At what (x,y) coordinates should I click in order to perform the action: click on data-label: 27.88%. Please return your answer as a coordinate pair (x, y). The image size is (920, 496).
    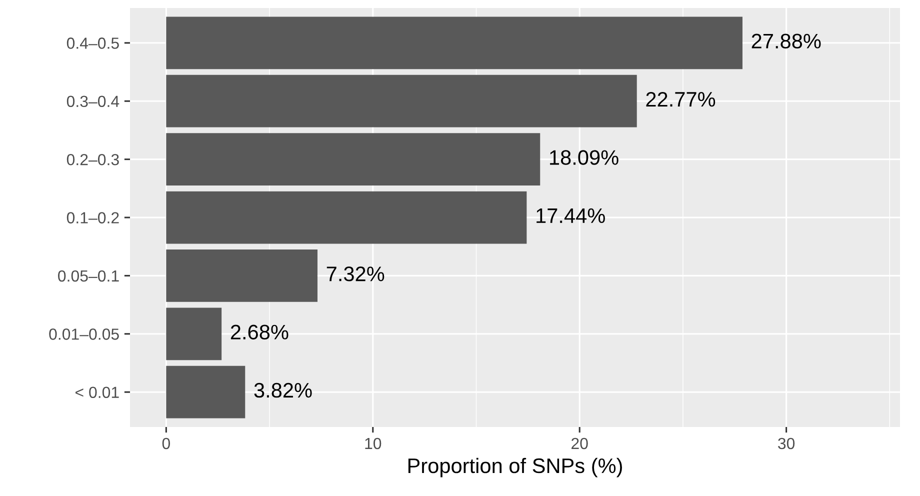
    Looking at the image, I should click on (786, 41).